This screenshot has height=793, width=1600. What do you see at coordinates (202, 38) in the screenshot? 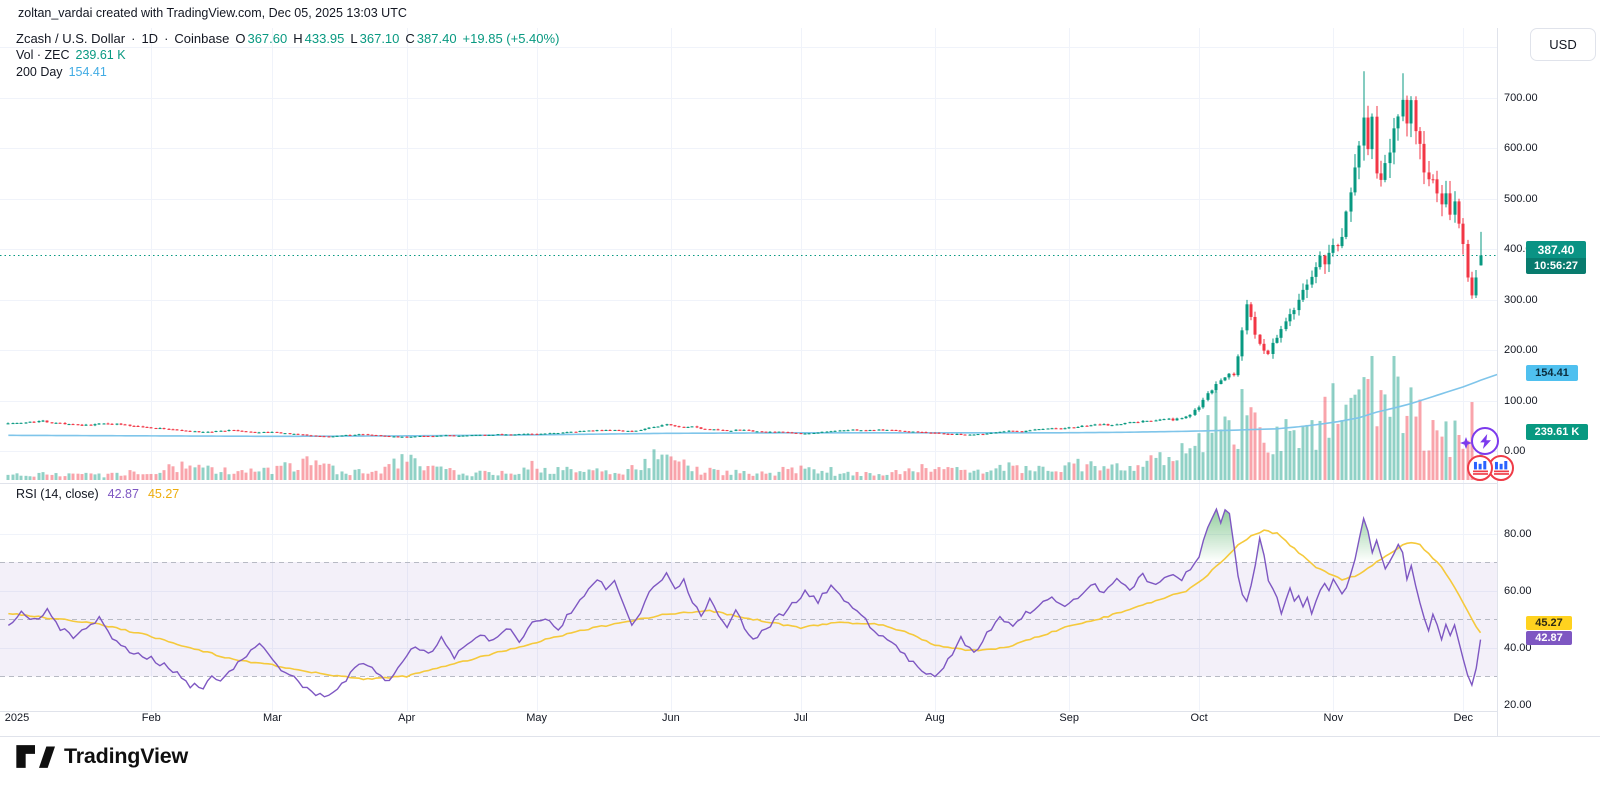
I see `exchange: Coinbase` at bounding box center [202, 38].